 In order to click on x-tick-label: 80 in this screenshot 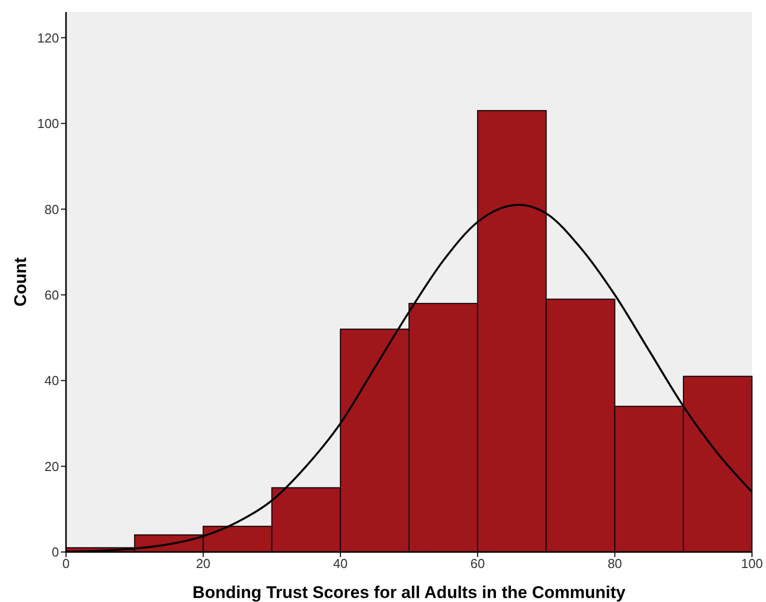, I will do `click(615, 564)`.